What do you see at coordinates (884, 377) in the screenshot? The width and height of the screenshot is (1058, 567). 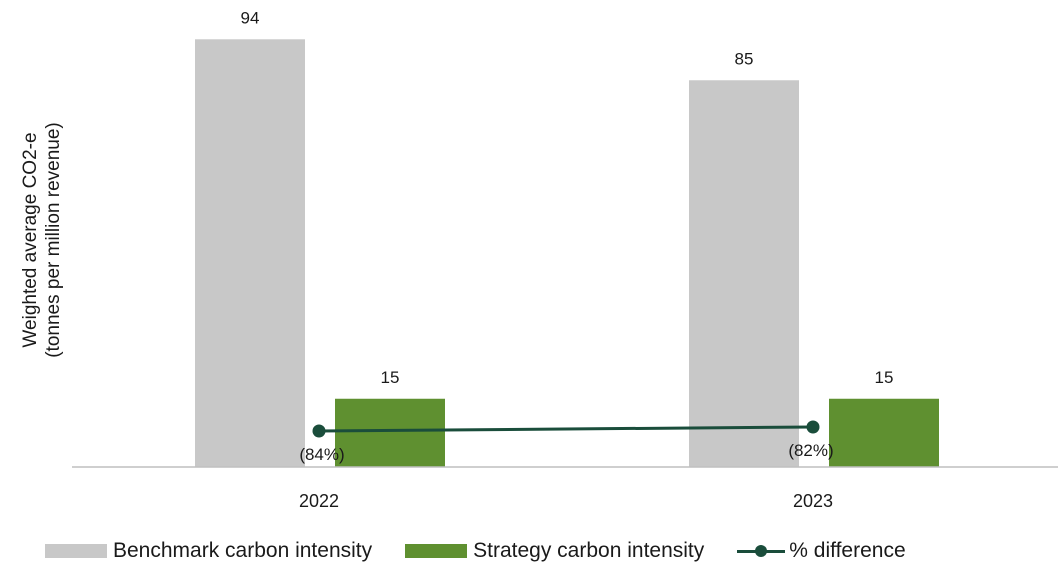 I see `data-label-strategy-2023: 15` at bounding box center [884, 377].